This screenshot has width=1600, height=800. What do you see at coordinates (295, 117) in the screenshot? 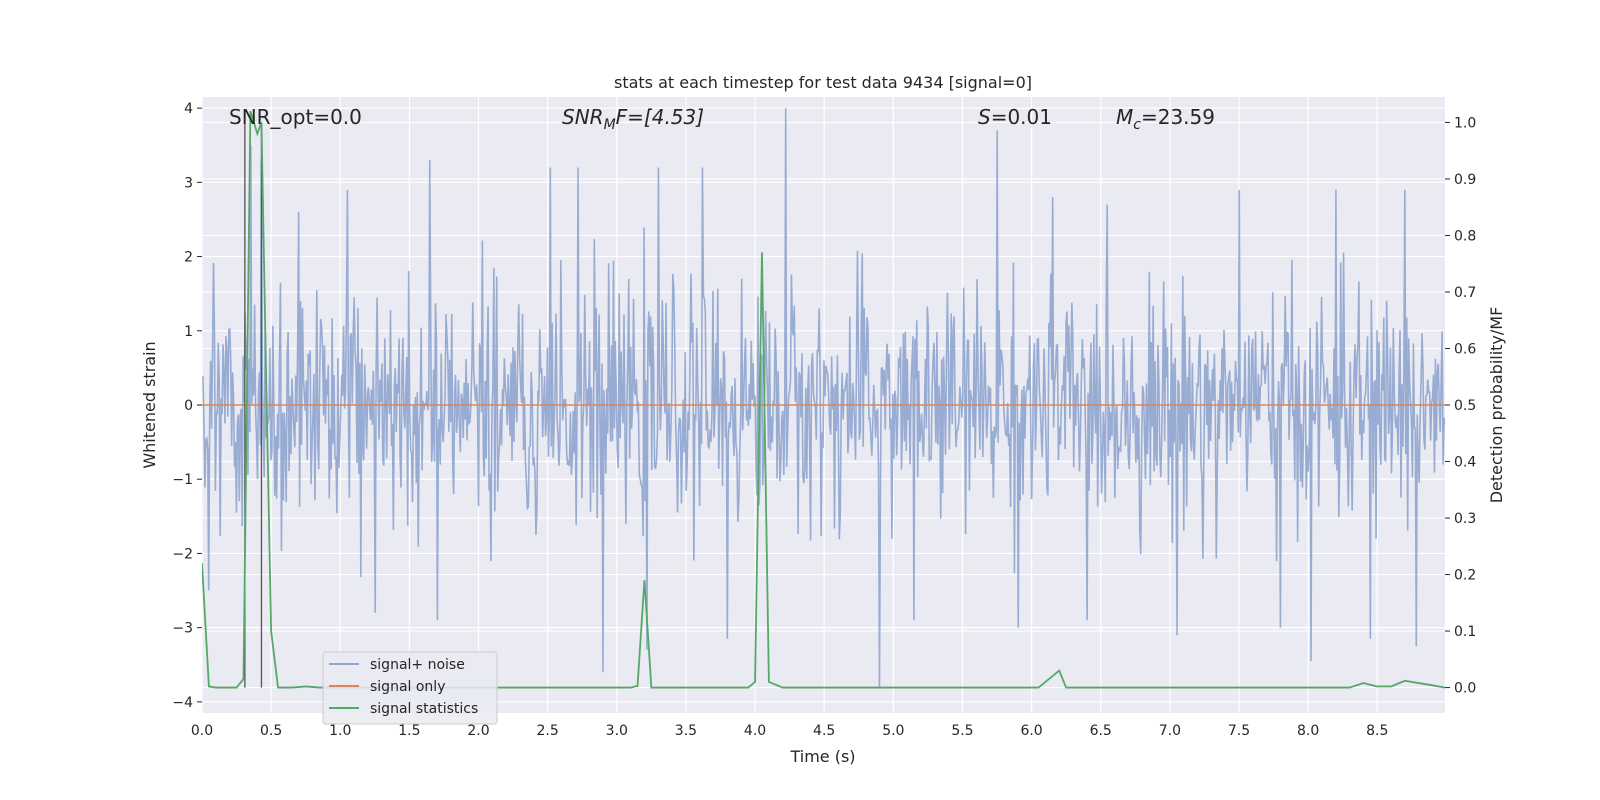
I see `annotation-snr-opt: SNR_opt=0.0` at bounding box center [295, 117].